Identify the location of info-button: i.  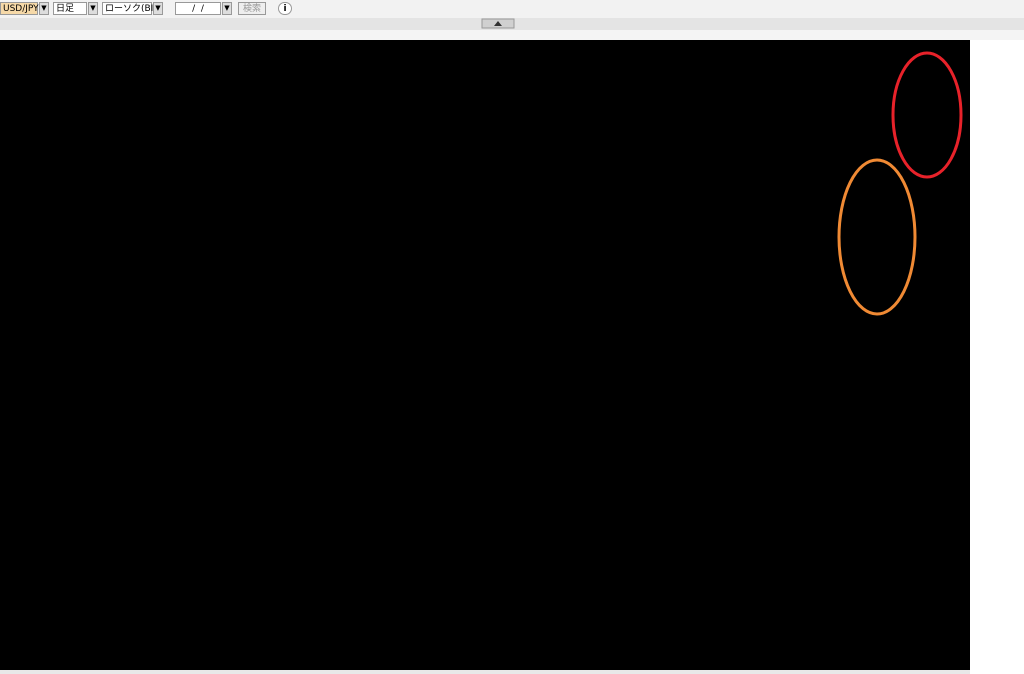
(285, 8).